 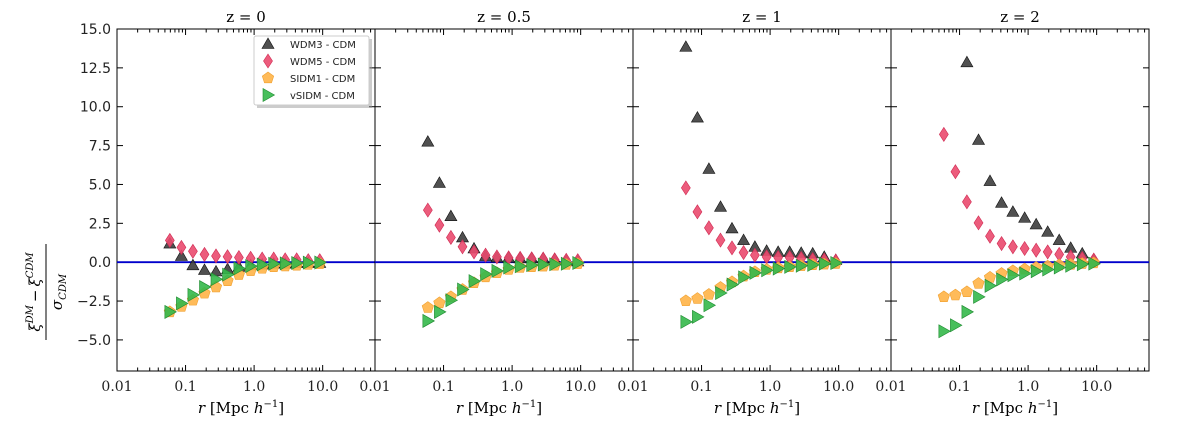 What do you see at coordinates (57, 304) in the screenshot?
I see `ylabel-sigma: σ` at bounding box center [57, 304].